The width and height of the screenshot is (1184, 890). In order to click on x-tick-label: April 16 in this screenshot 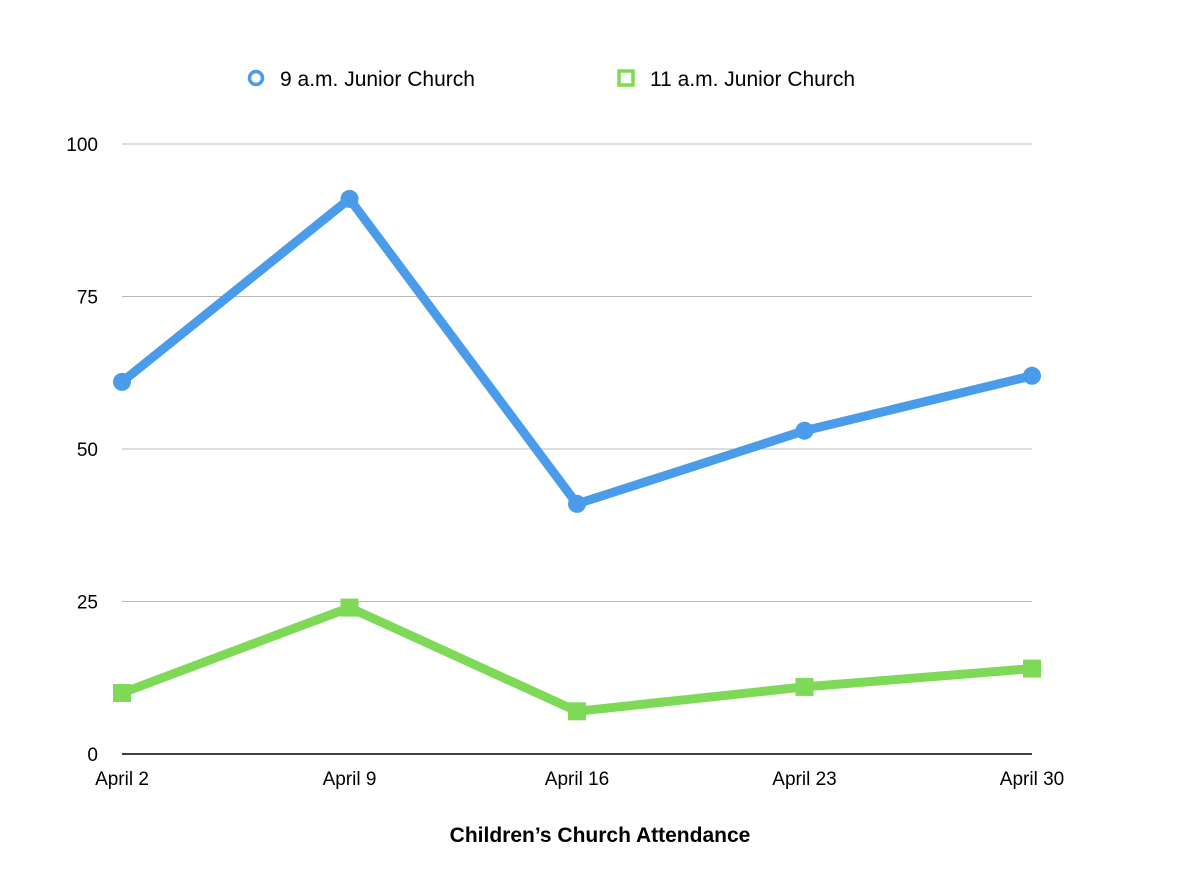, I will do `click(577, 779)`.